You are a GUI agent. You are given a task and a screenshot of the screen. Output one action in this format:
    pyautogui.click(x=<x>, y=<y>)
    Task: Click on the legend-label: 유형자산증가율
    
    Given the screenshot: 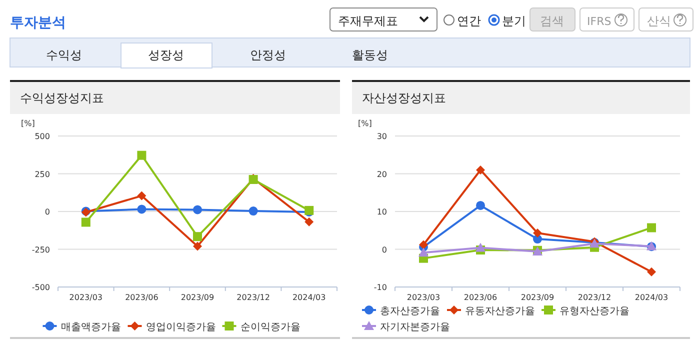 What is the action you would take?
    pyautogui.click(x=595, y=311)
    